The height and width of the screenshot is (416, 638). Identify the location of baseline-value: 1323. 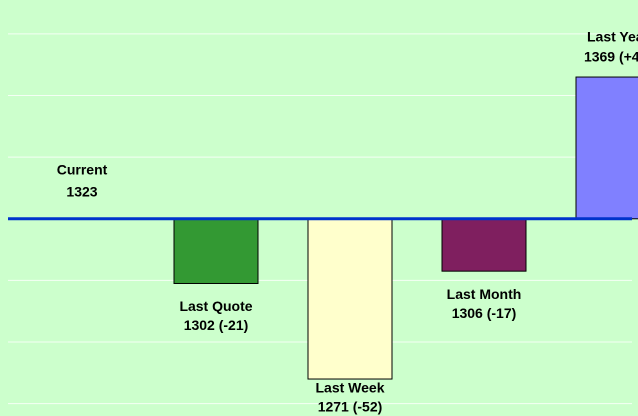
(81, 191).